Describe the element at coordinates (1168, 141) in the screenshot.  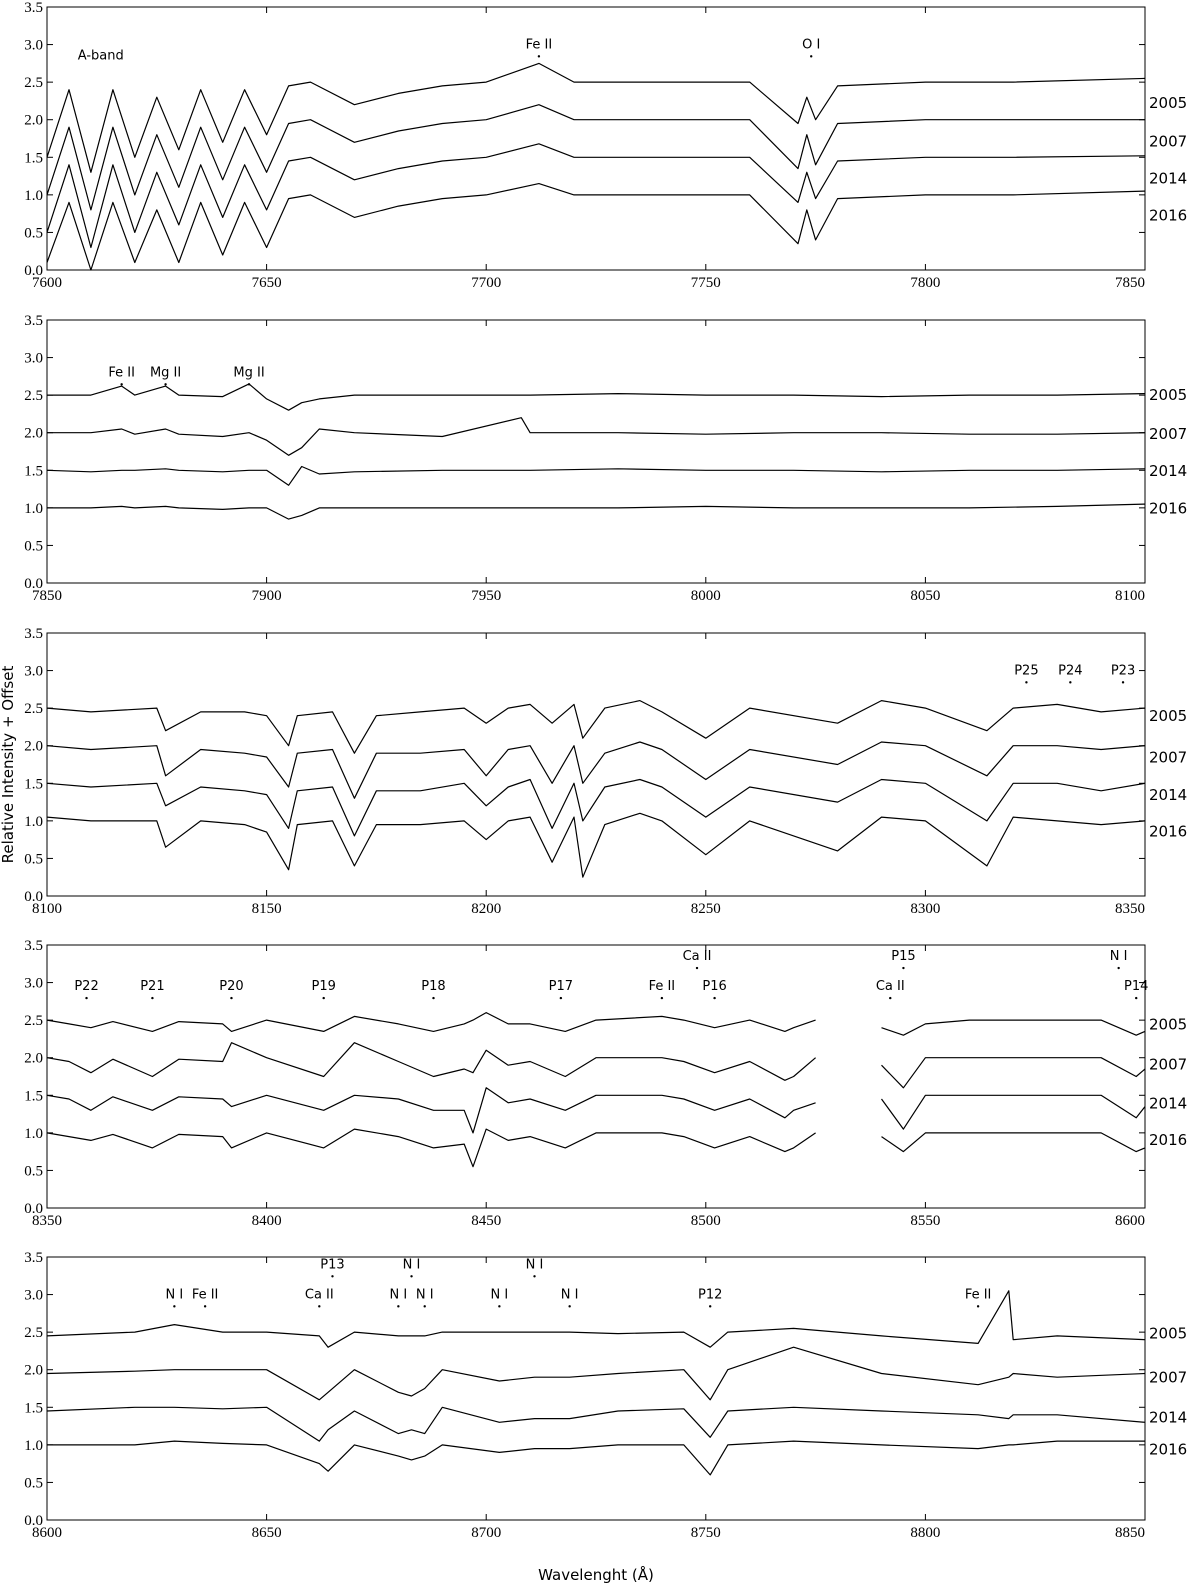
I see `series-label: 2007` at that location.